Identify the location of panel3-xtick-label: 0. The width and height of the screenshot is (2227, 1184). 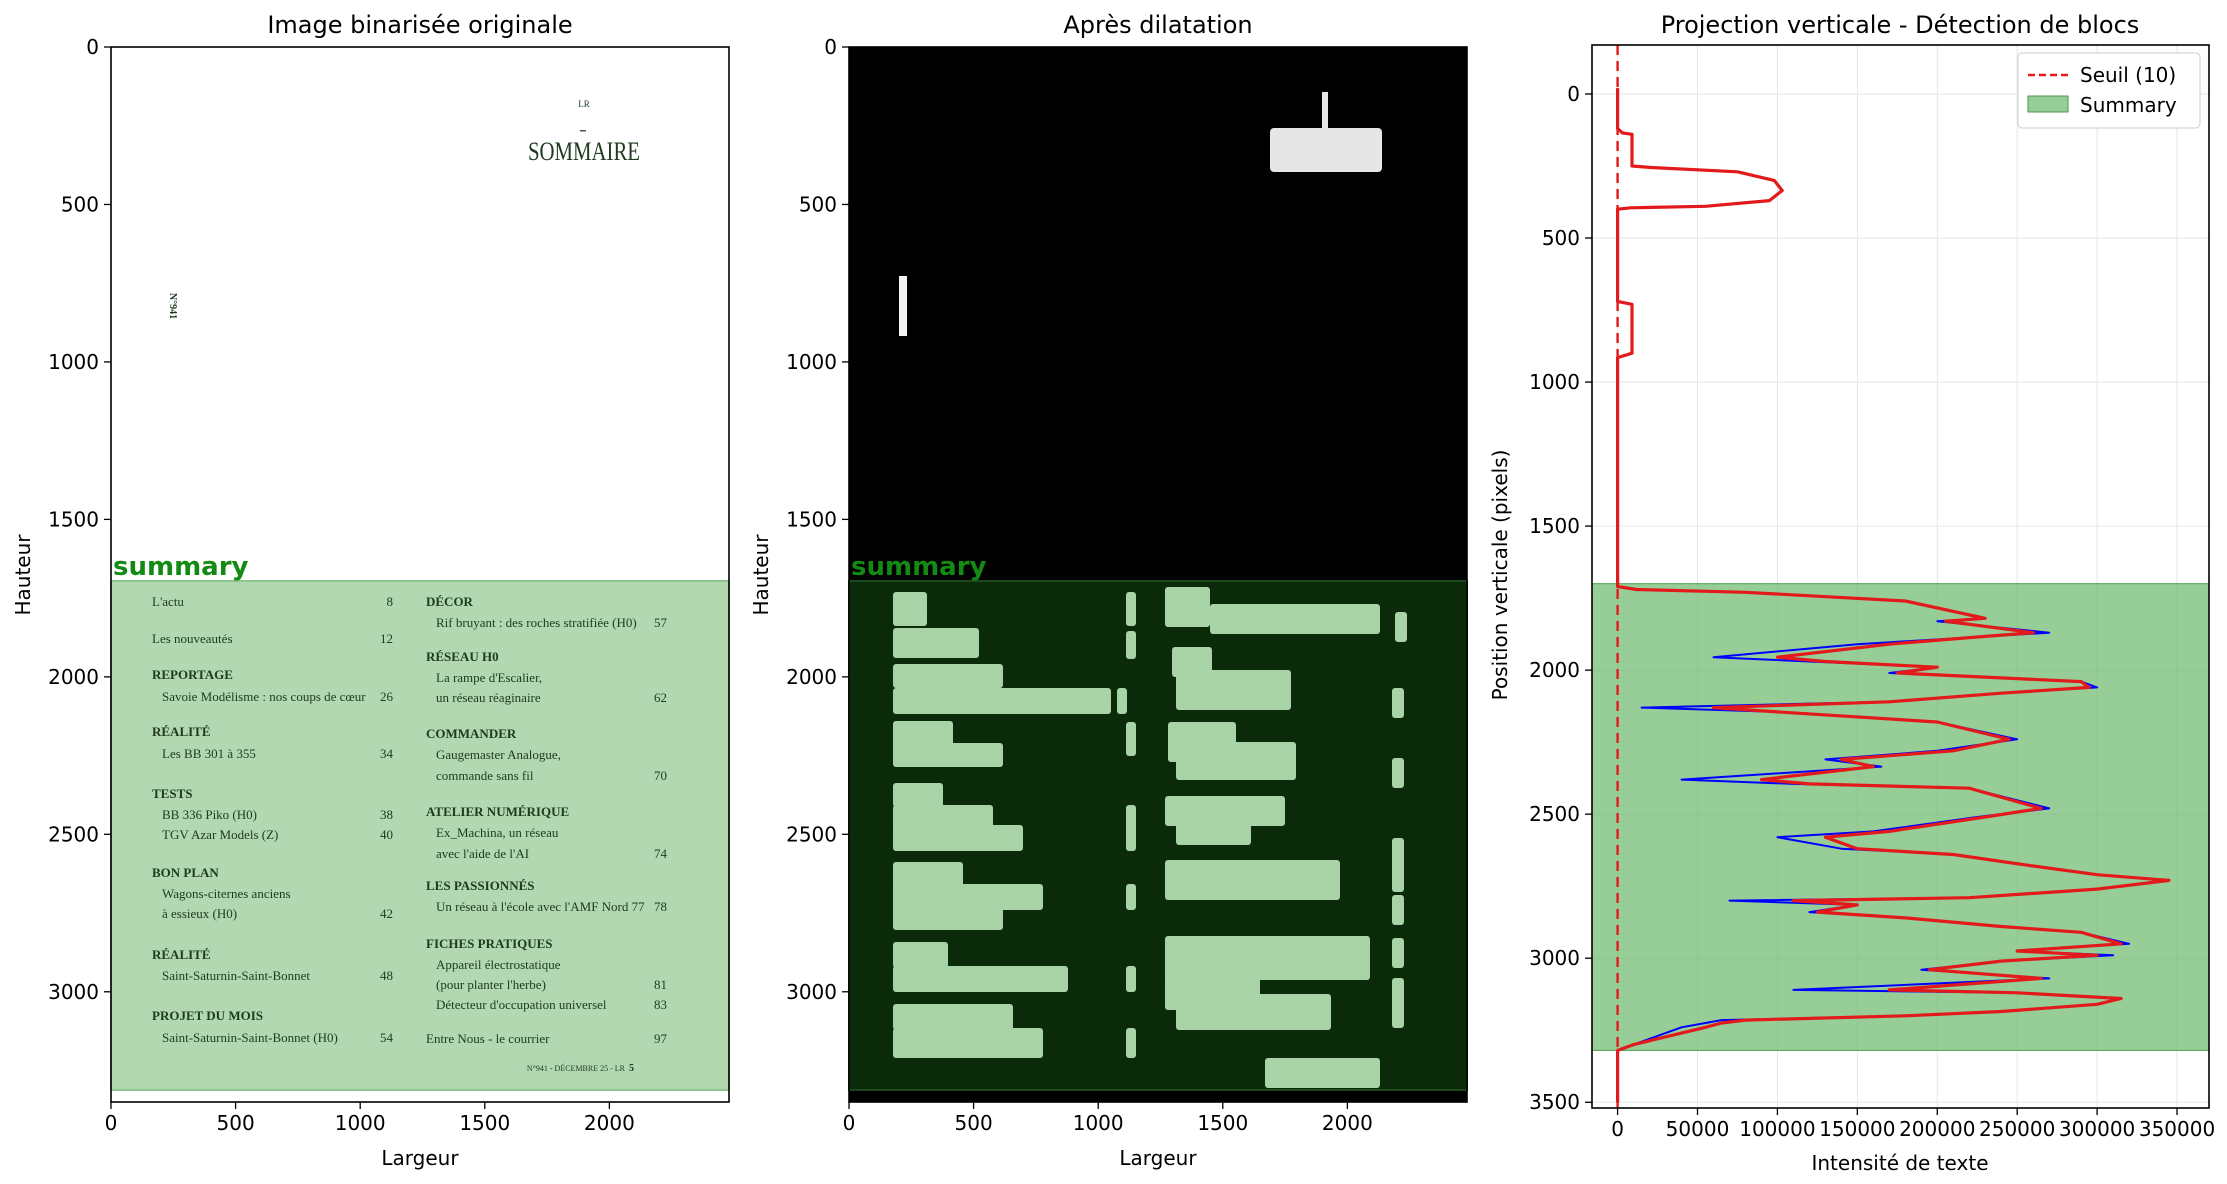
(1617, 1129).